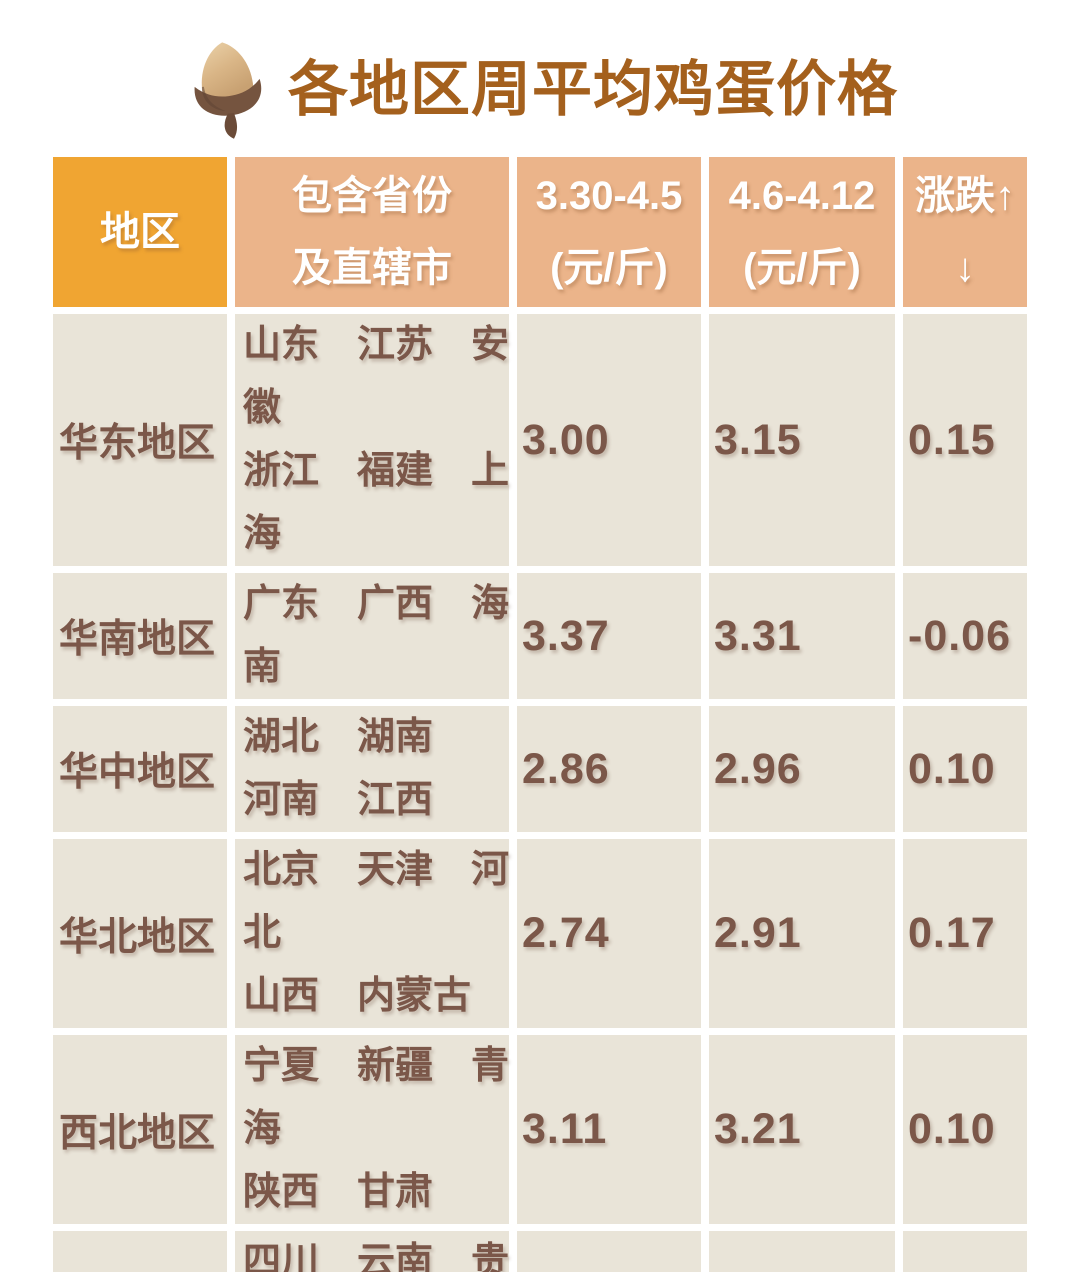 The image size is (1080, 1272). What do you see at coordinates (140, 769) in the screenshot?
I see `region-cell: 华中地区` at bounding box center [140, 769].